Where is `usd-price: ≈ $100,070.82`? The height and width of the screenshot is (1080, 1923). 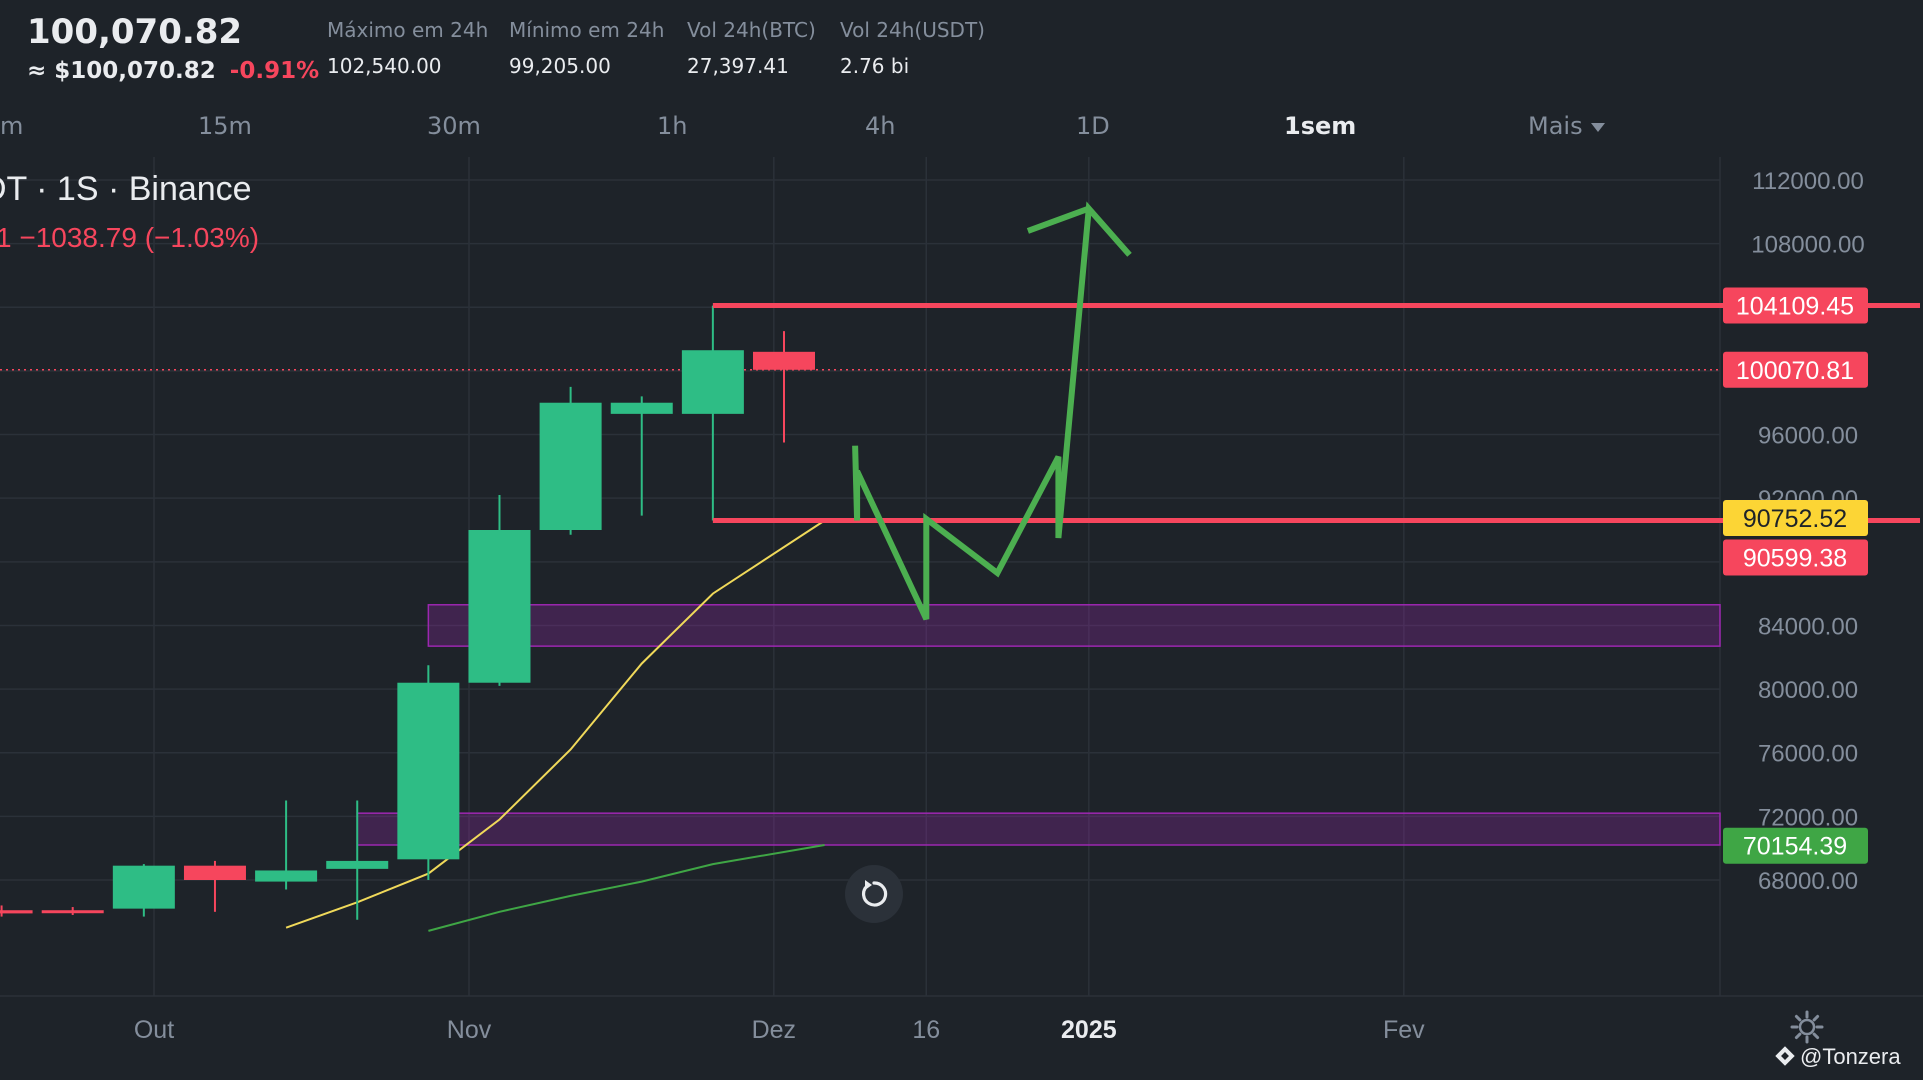
usd-price: ≈ $100,070.82 is located at coordinates (121, 71).